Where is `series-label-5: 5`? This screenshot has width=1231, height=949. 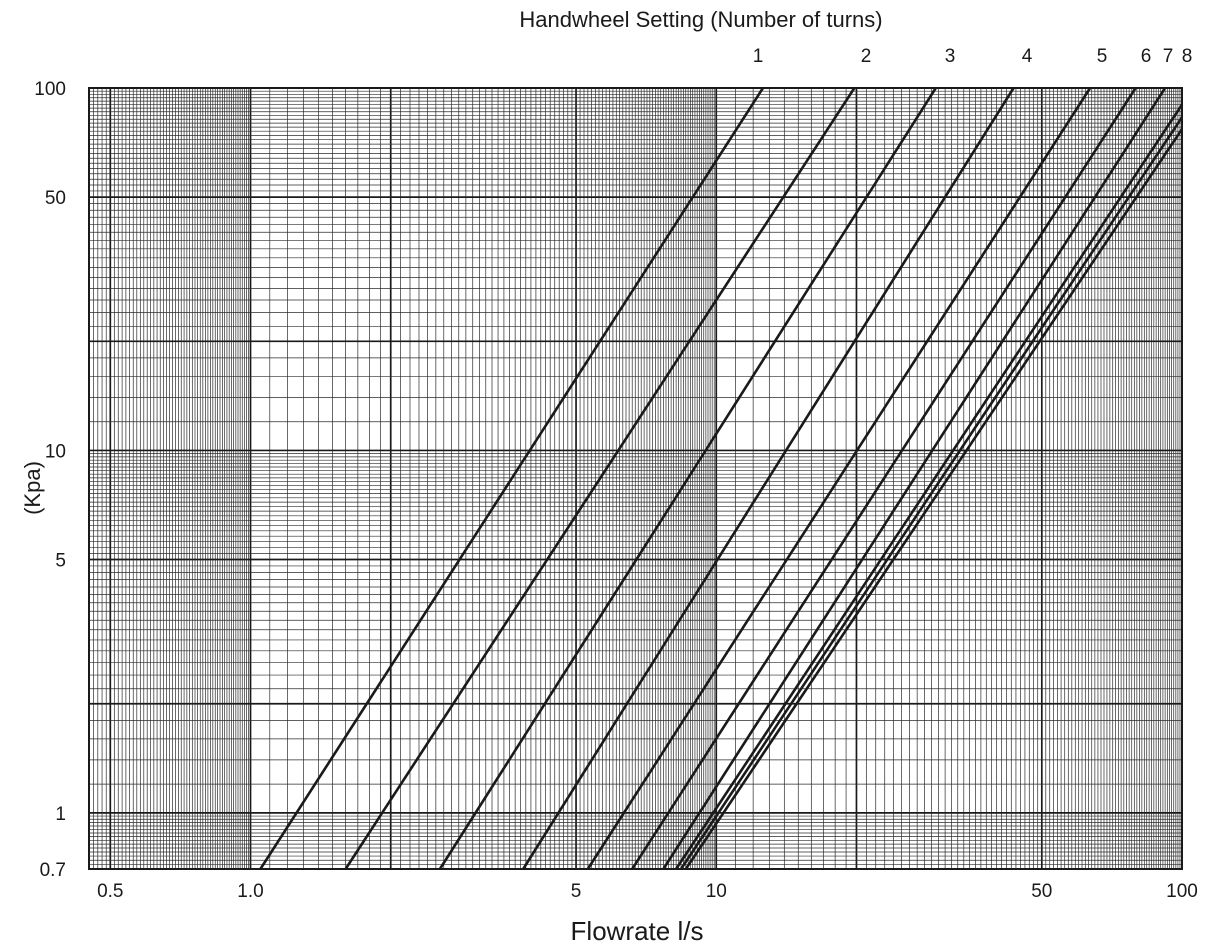 series-label-5: 5 is located at coordinates (1102, 56).